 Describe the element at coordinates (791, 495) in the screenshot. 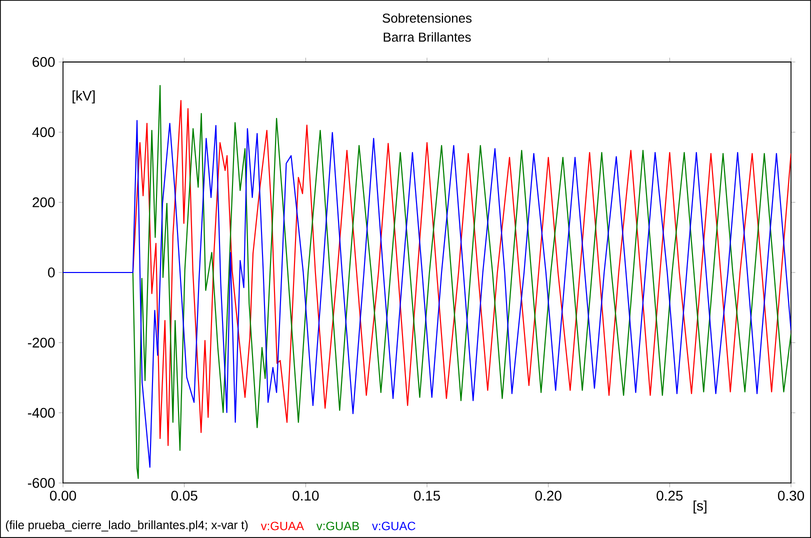

I see `x-tick-label: 0.30` at that location.